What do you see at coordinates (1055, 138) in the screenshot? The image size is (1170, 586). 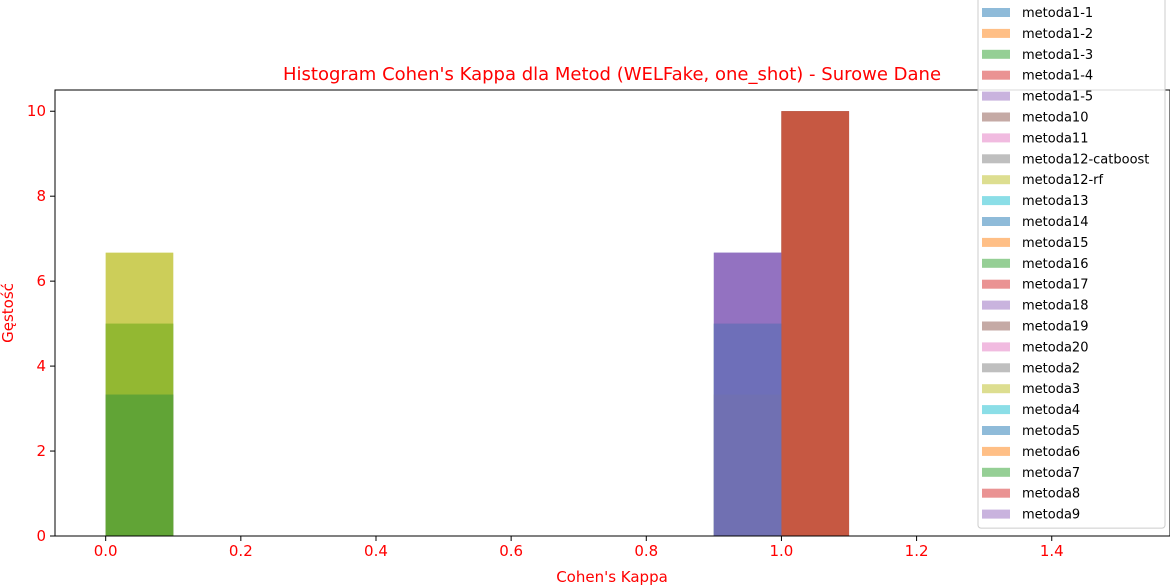 I see `legend-label: metoda11` at bounding box center [1055, 138].